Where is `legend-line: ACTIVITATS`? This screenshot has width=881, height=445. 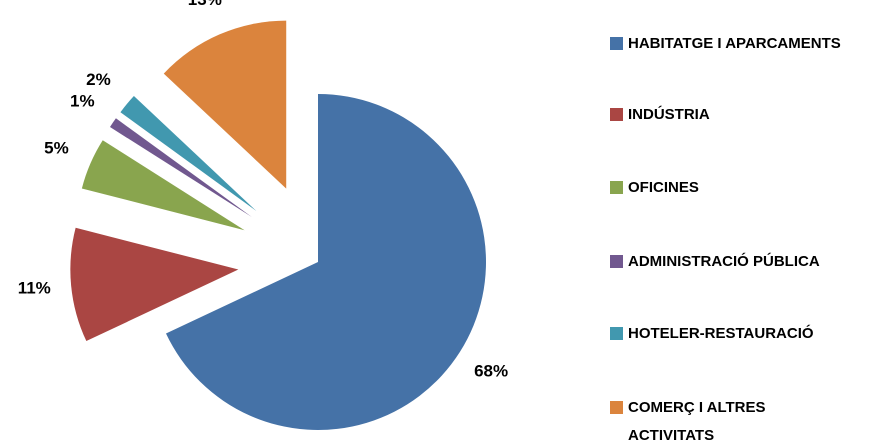 legend-line: ACTIVITATS is located at coordinates (671, 435).